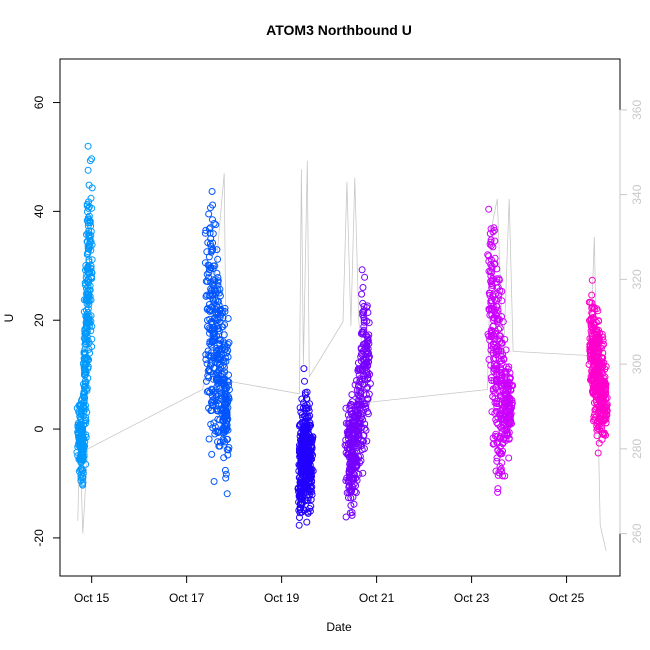 The height and width of the screenshot is (650, 650). Describe the element at coordinates (9, 318) in the screenshot. I see `y-axis-label: U` at that location.